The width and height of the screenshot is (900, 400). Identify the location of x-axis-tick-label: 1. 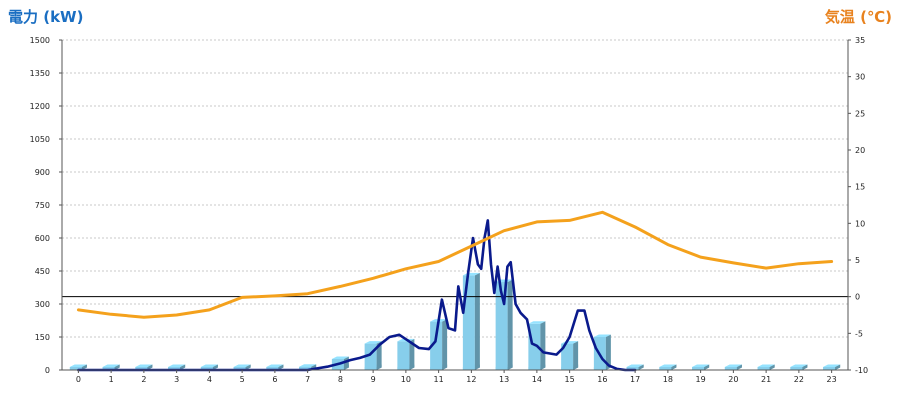
(111, 379).